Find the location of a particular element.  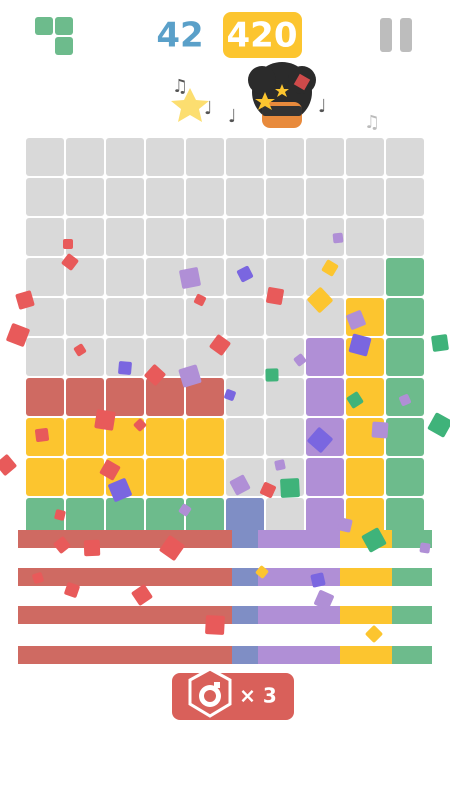

points-count: 420 is located at coordinates (262, 36).